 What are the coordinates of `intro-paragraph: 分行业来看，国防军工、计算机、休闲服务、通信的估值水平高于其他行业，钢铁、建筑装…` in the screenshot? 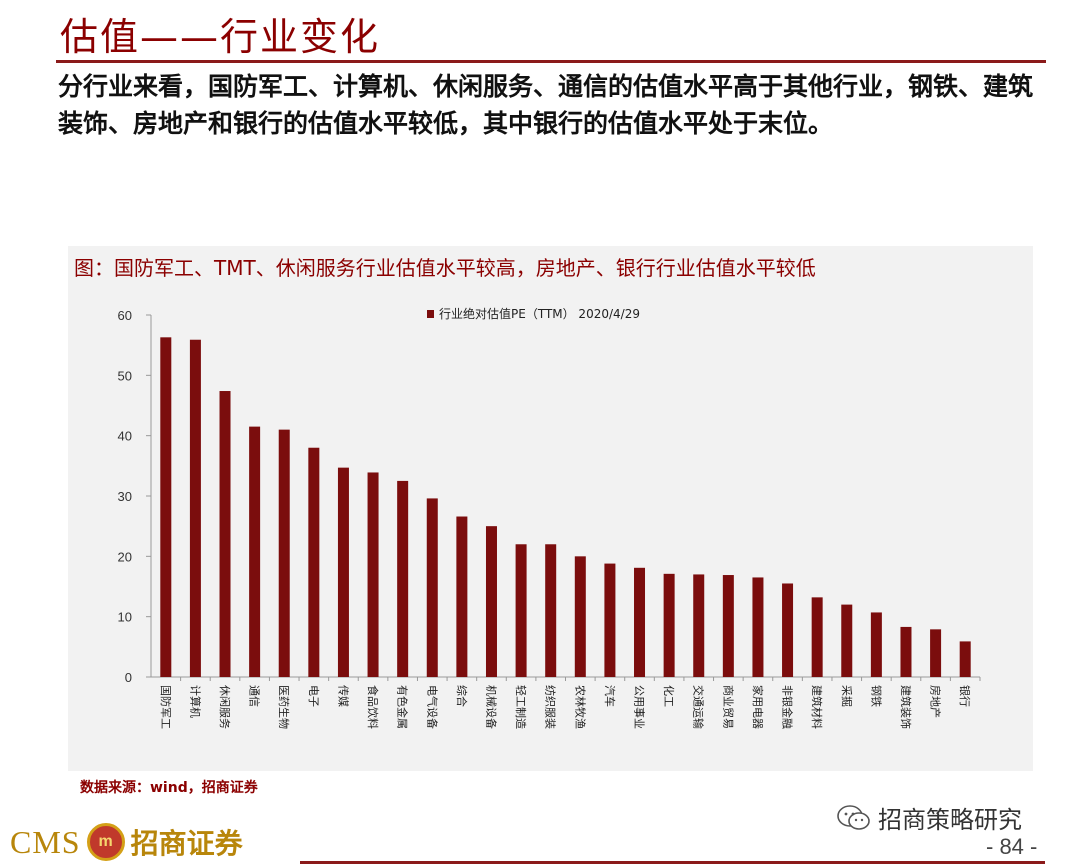 It's located at (546, 105).